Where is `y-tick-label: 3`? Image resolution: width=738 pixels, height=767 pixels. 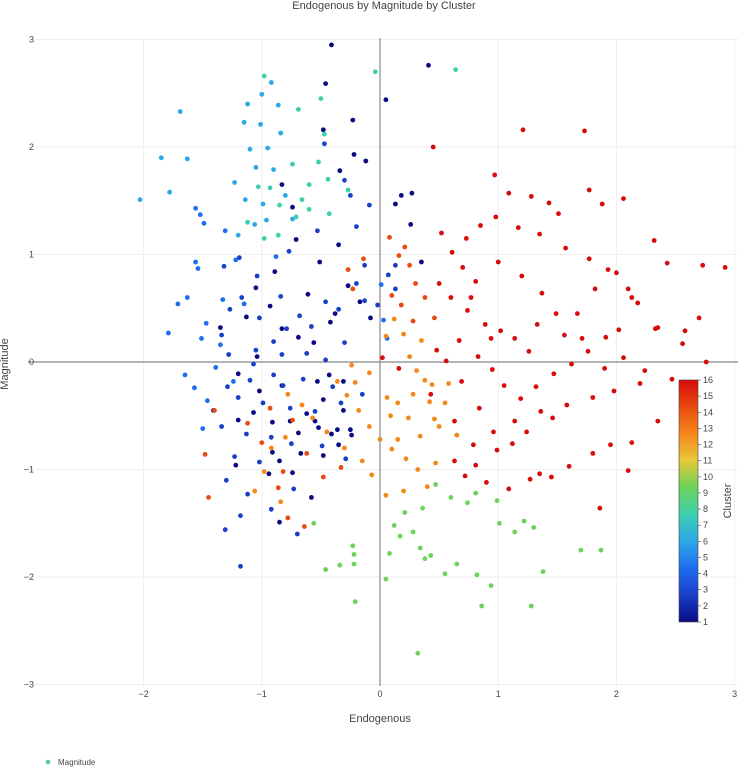 y-tick-label: 3 is located at coordinates (31, 40).